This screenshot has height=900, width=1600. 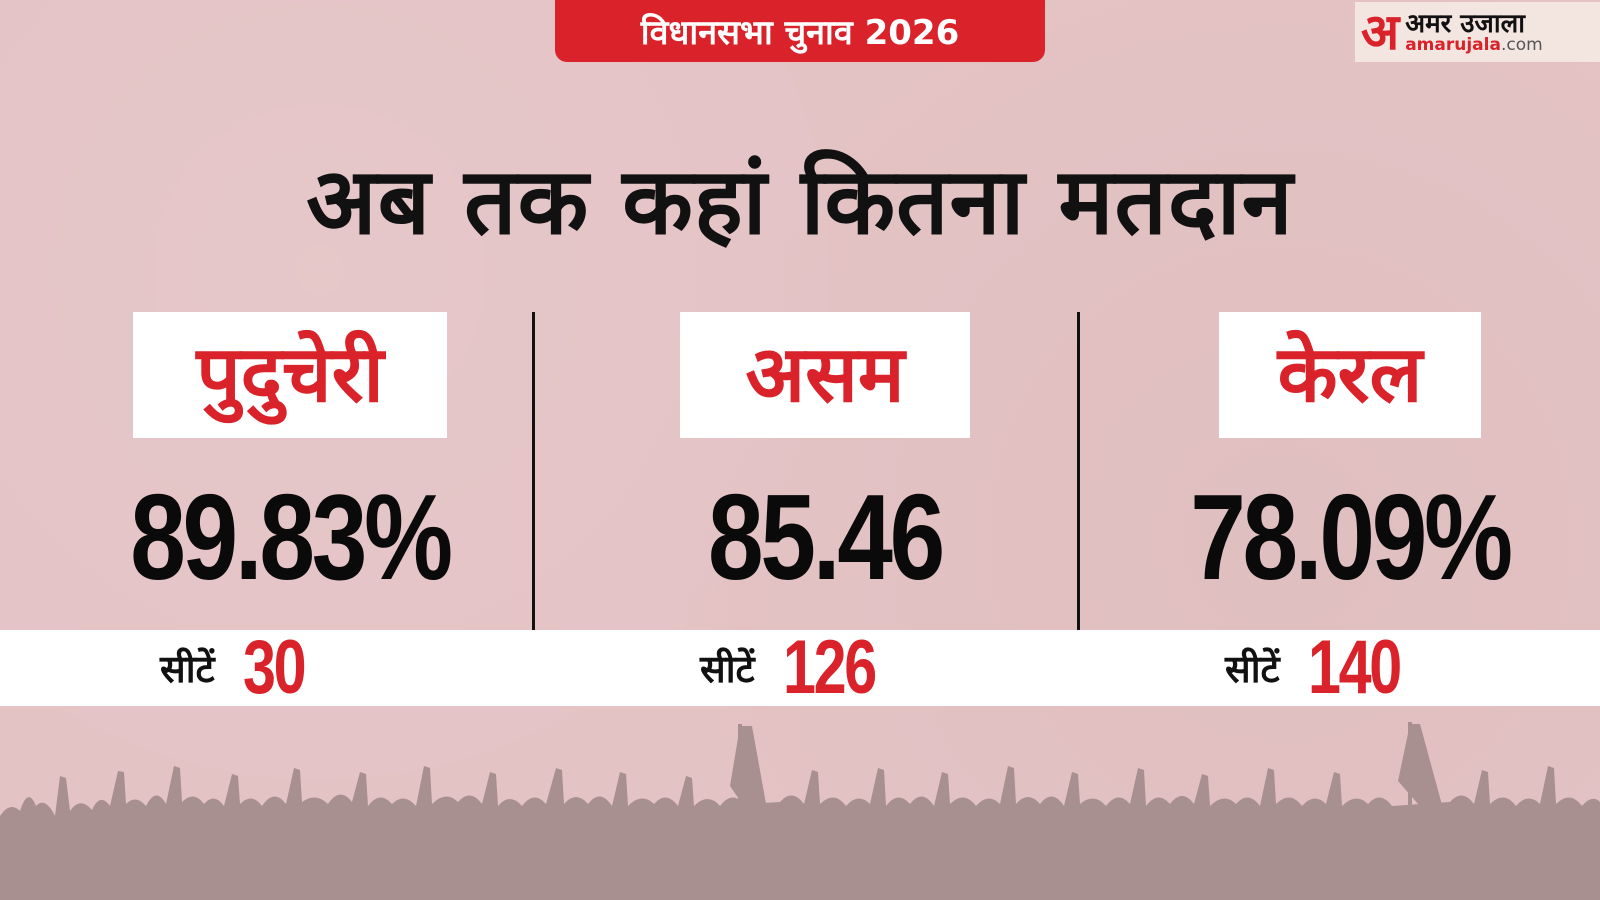 I want to click on seats-count: 30, so click(x=274, y=667).